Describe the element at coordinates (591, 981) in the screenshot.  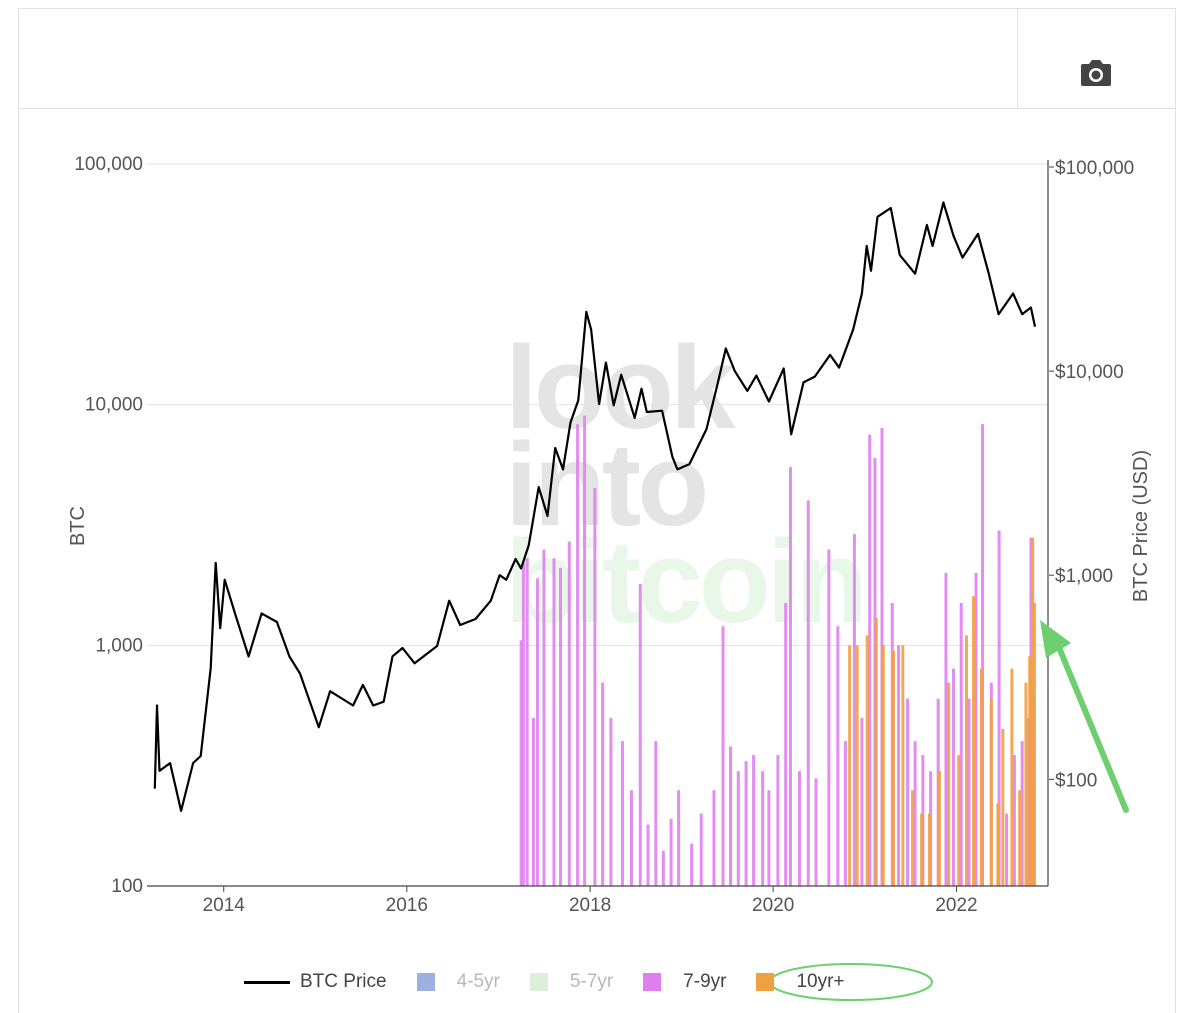
I see `legend-label-5-7yr: 5-7yr` at that location.